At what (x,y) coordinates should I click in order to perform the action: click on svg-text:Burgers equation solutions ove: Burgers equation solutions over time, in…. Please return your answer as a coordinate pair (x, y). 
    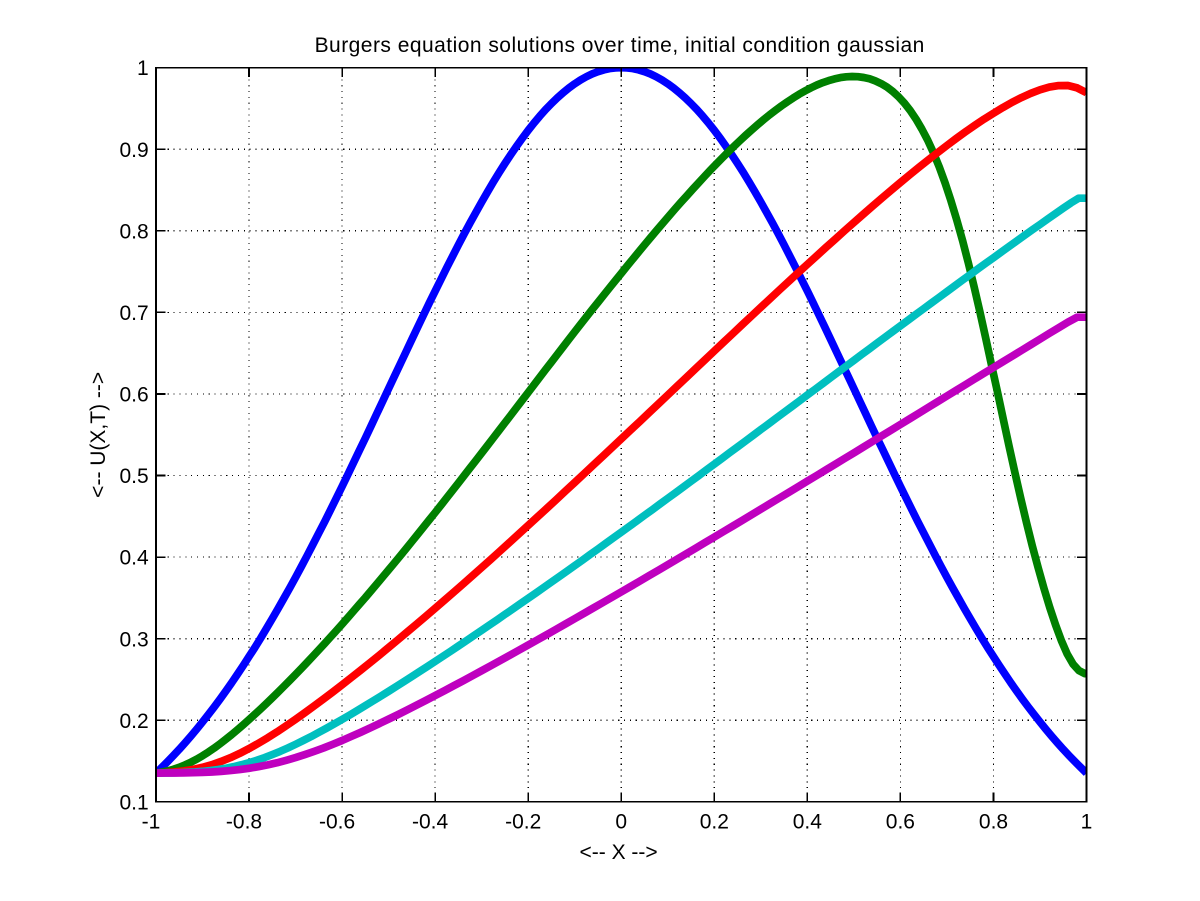
    Looking at the image, I should click on (620, 45).